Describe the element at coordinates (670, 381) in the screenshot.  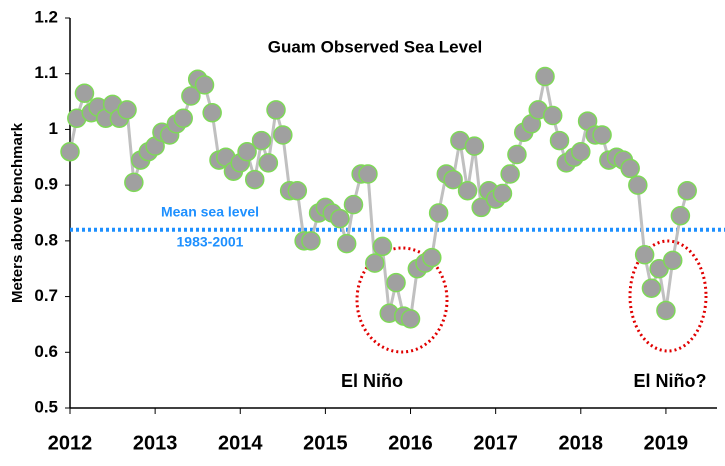
I see `annotation: El Niño?` at that location.